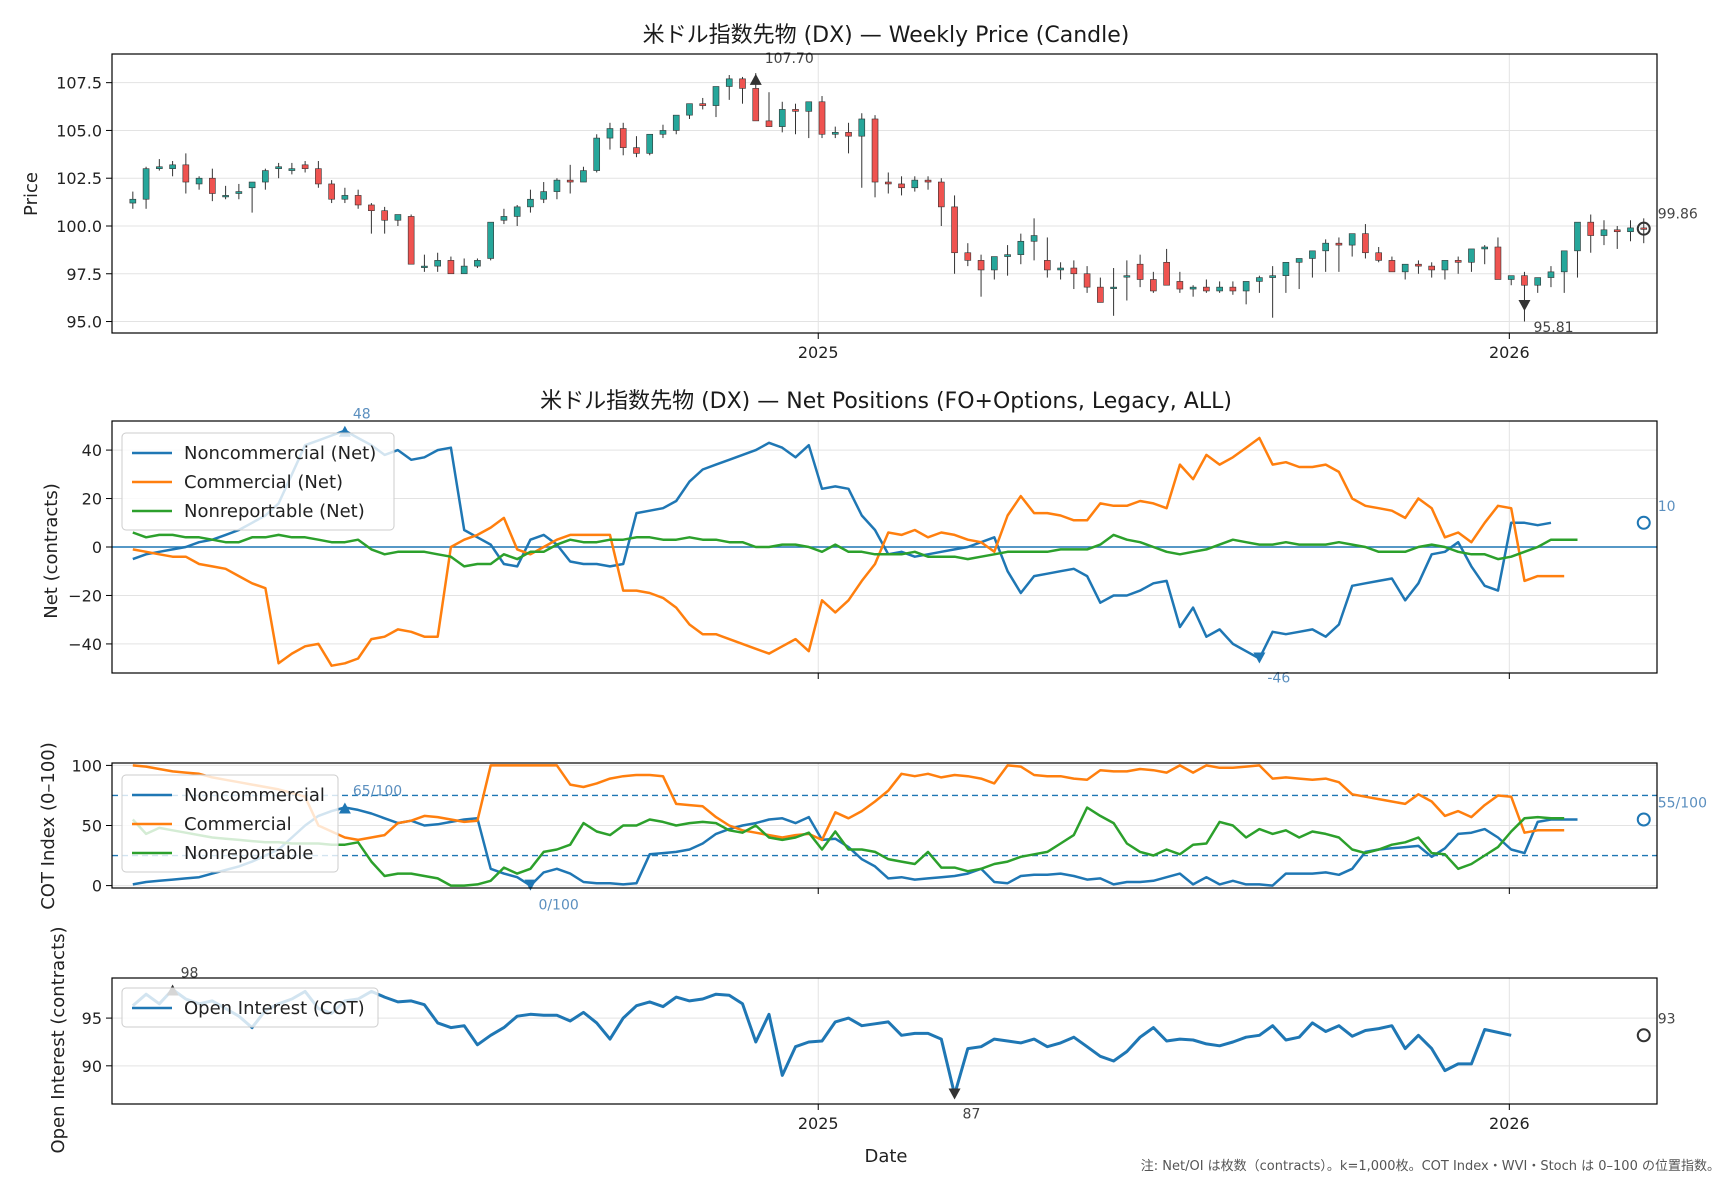 The image size is (1728, 1180). I want to click on y-tick-label: 95.0, so click(84, 322).